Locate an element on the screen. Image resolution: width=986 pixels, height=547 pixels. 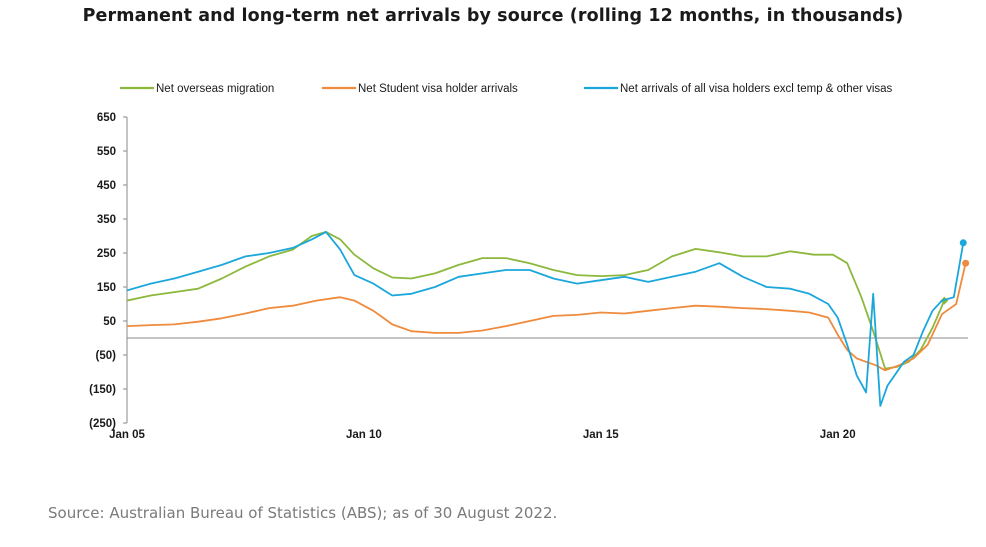
y-tick-label: 450 is located at coordinates (106, 186).